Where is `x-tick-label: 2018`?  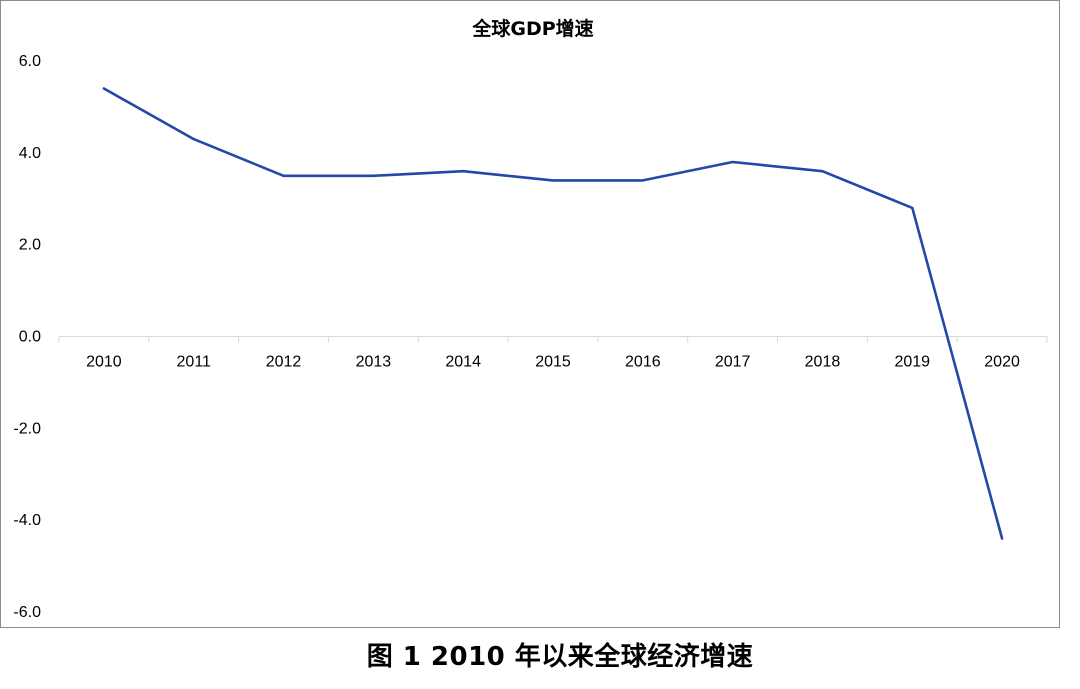 x-tick-label: 2018 is located at coordinates (823, 362).